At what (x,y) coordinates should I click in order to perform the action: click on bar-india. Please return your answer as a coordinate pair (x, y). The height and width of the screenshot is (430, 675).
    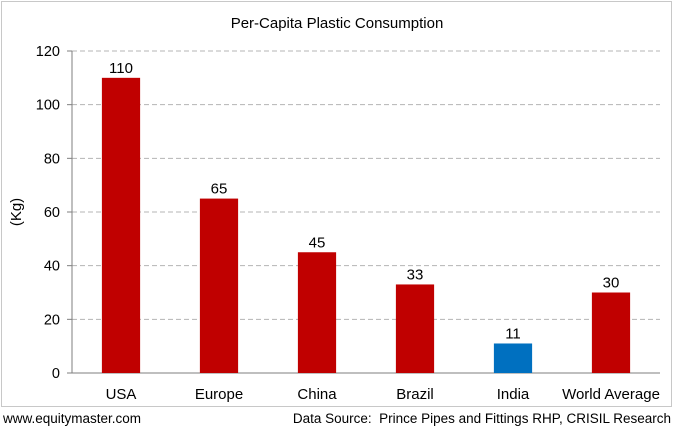
    Looking at the image, I should click on (513, 358).